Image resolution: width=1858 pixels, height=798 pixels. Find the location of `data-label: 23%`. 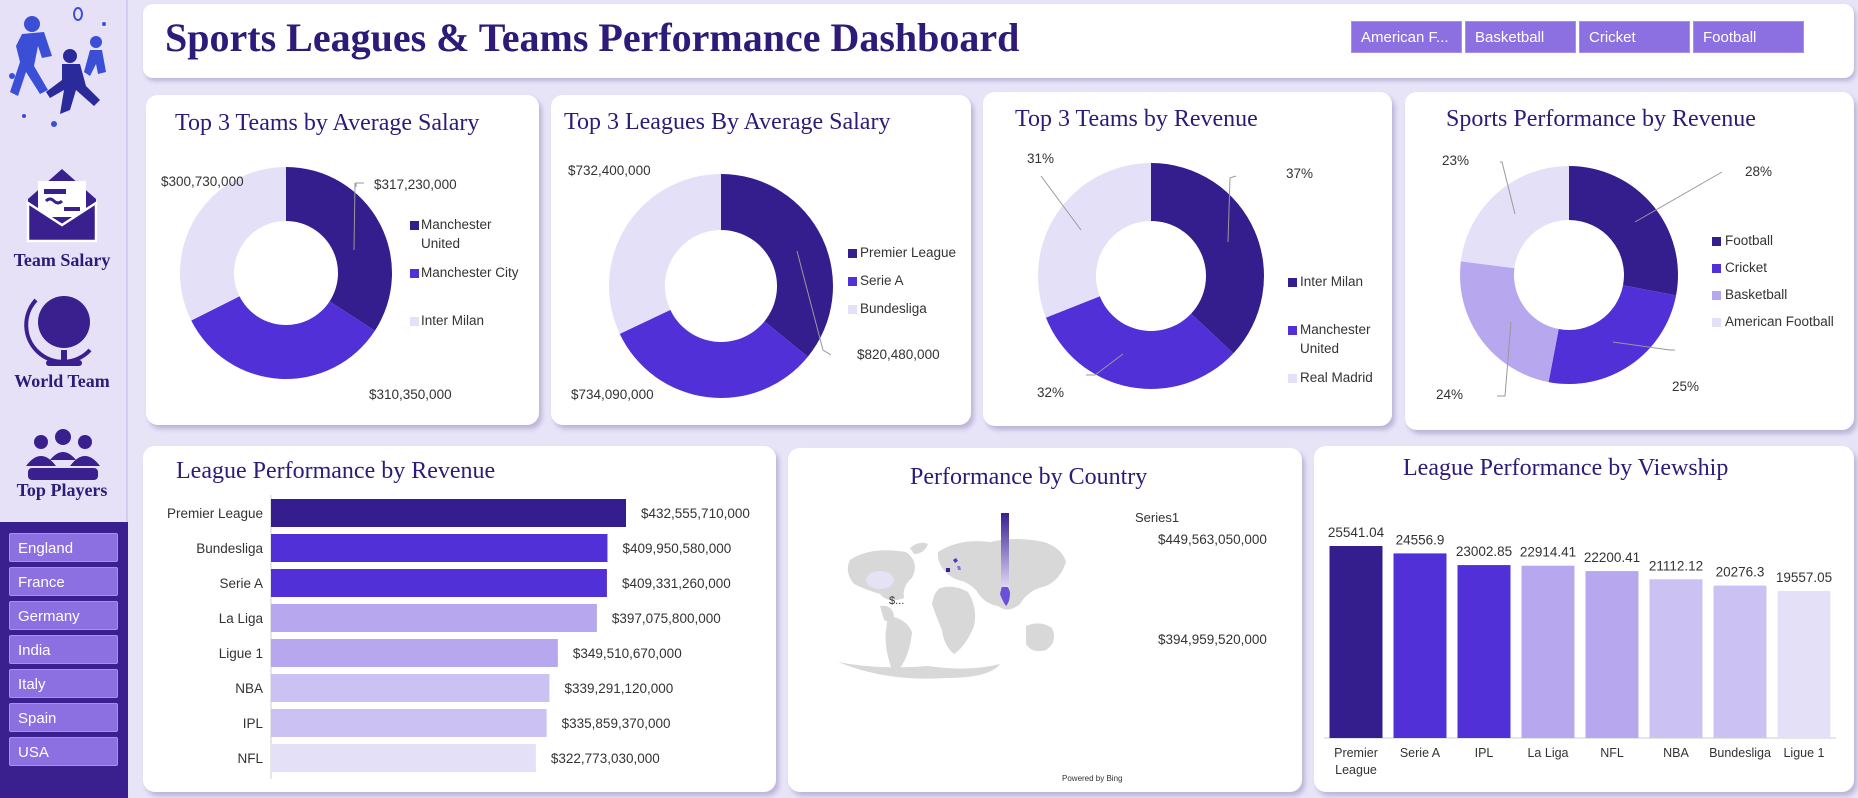

data-label: 23% is located at coordinates (1456, 160).